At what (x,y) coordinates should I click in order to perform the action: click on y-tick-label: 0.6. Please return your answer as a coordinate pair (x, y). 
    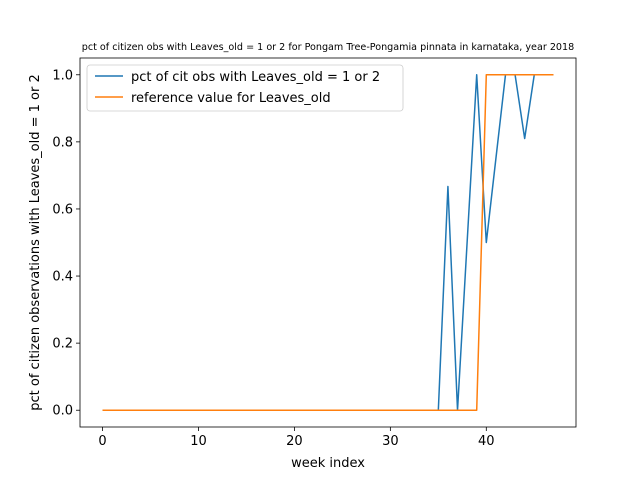
    Looking at the image, I should click on (62, 209).